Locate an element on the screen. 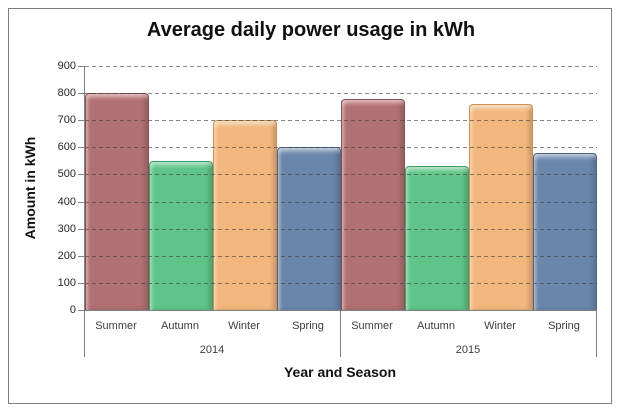 This screenshot has width=622, height=414. season-label-2015-spring: Spring is located at coordinates (564, 326).